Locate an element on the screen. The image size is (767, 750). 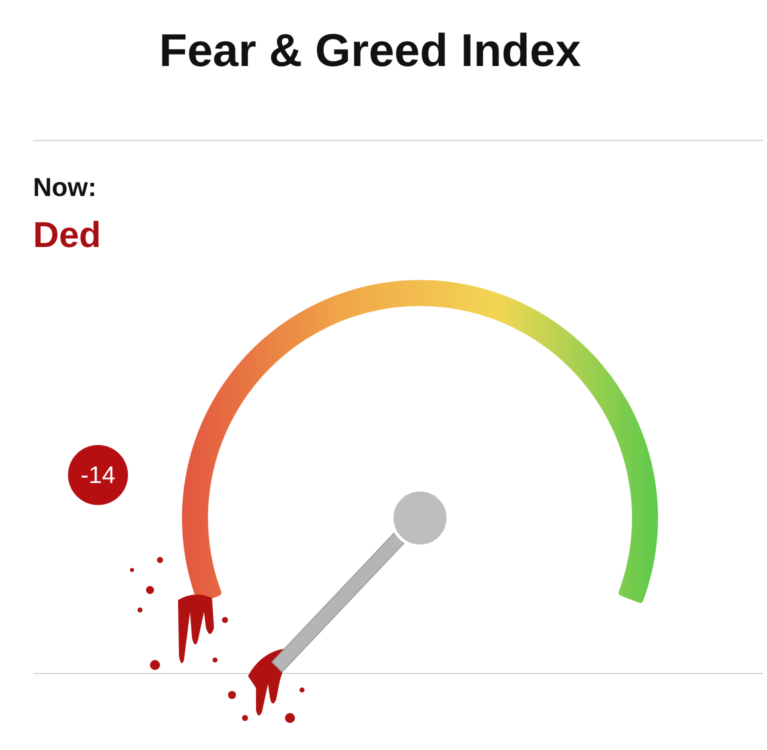
text: Now: is located at coordinates (65, 187).